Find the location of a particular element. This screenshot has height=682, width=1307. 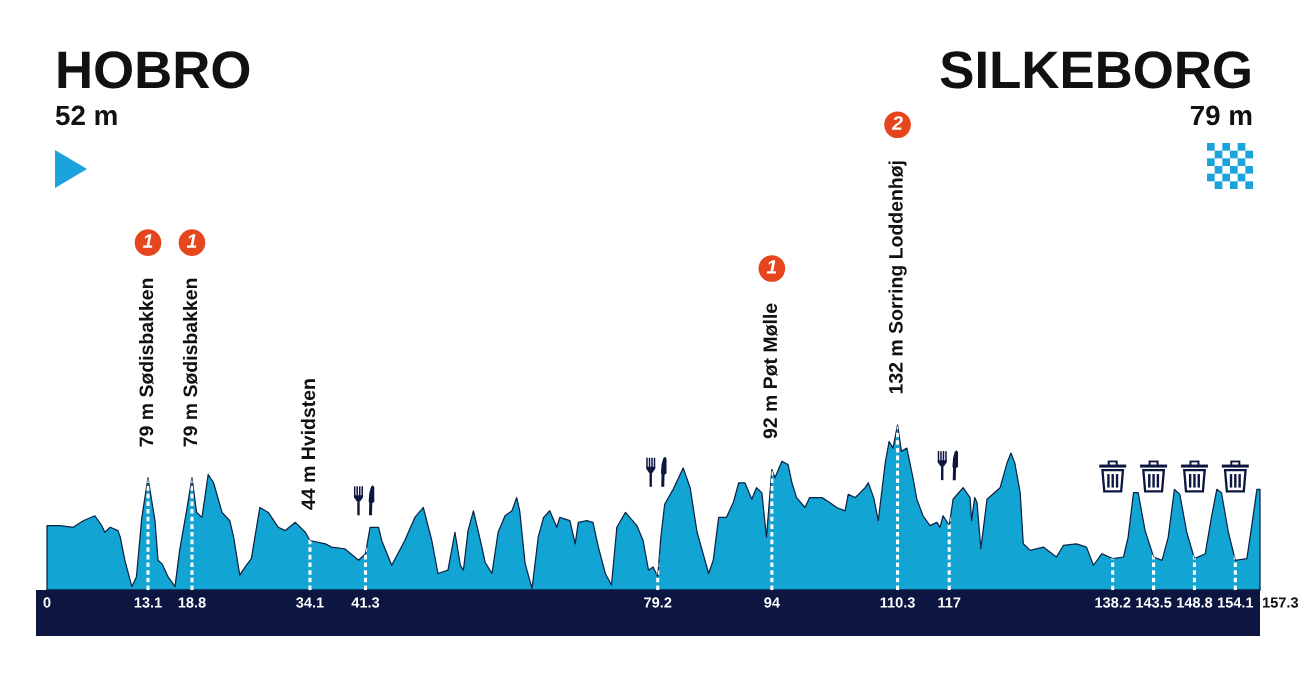

x-tick-label: 117 is located at coordinates (949, 602).